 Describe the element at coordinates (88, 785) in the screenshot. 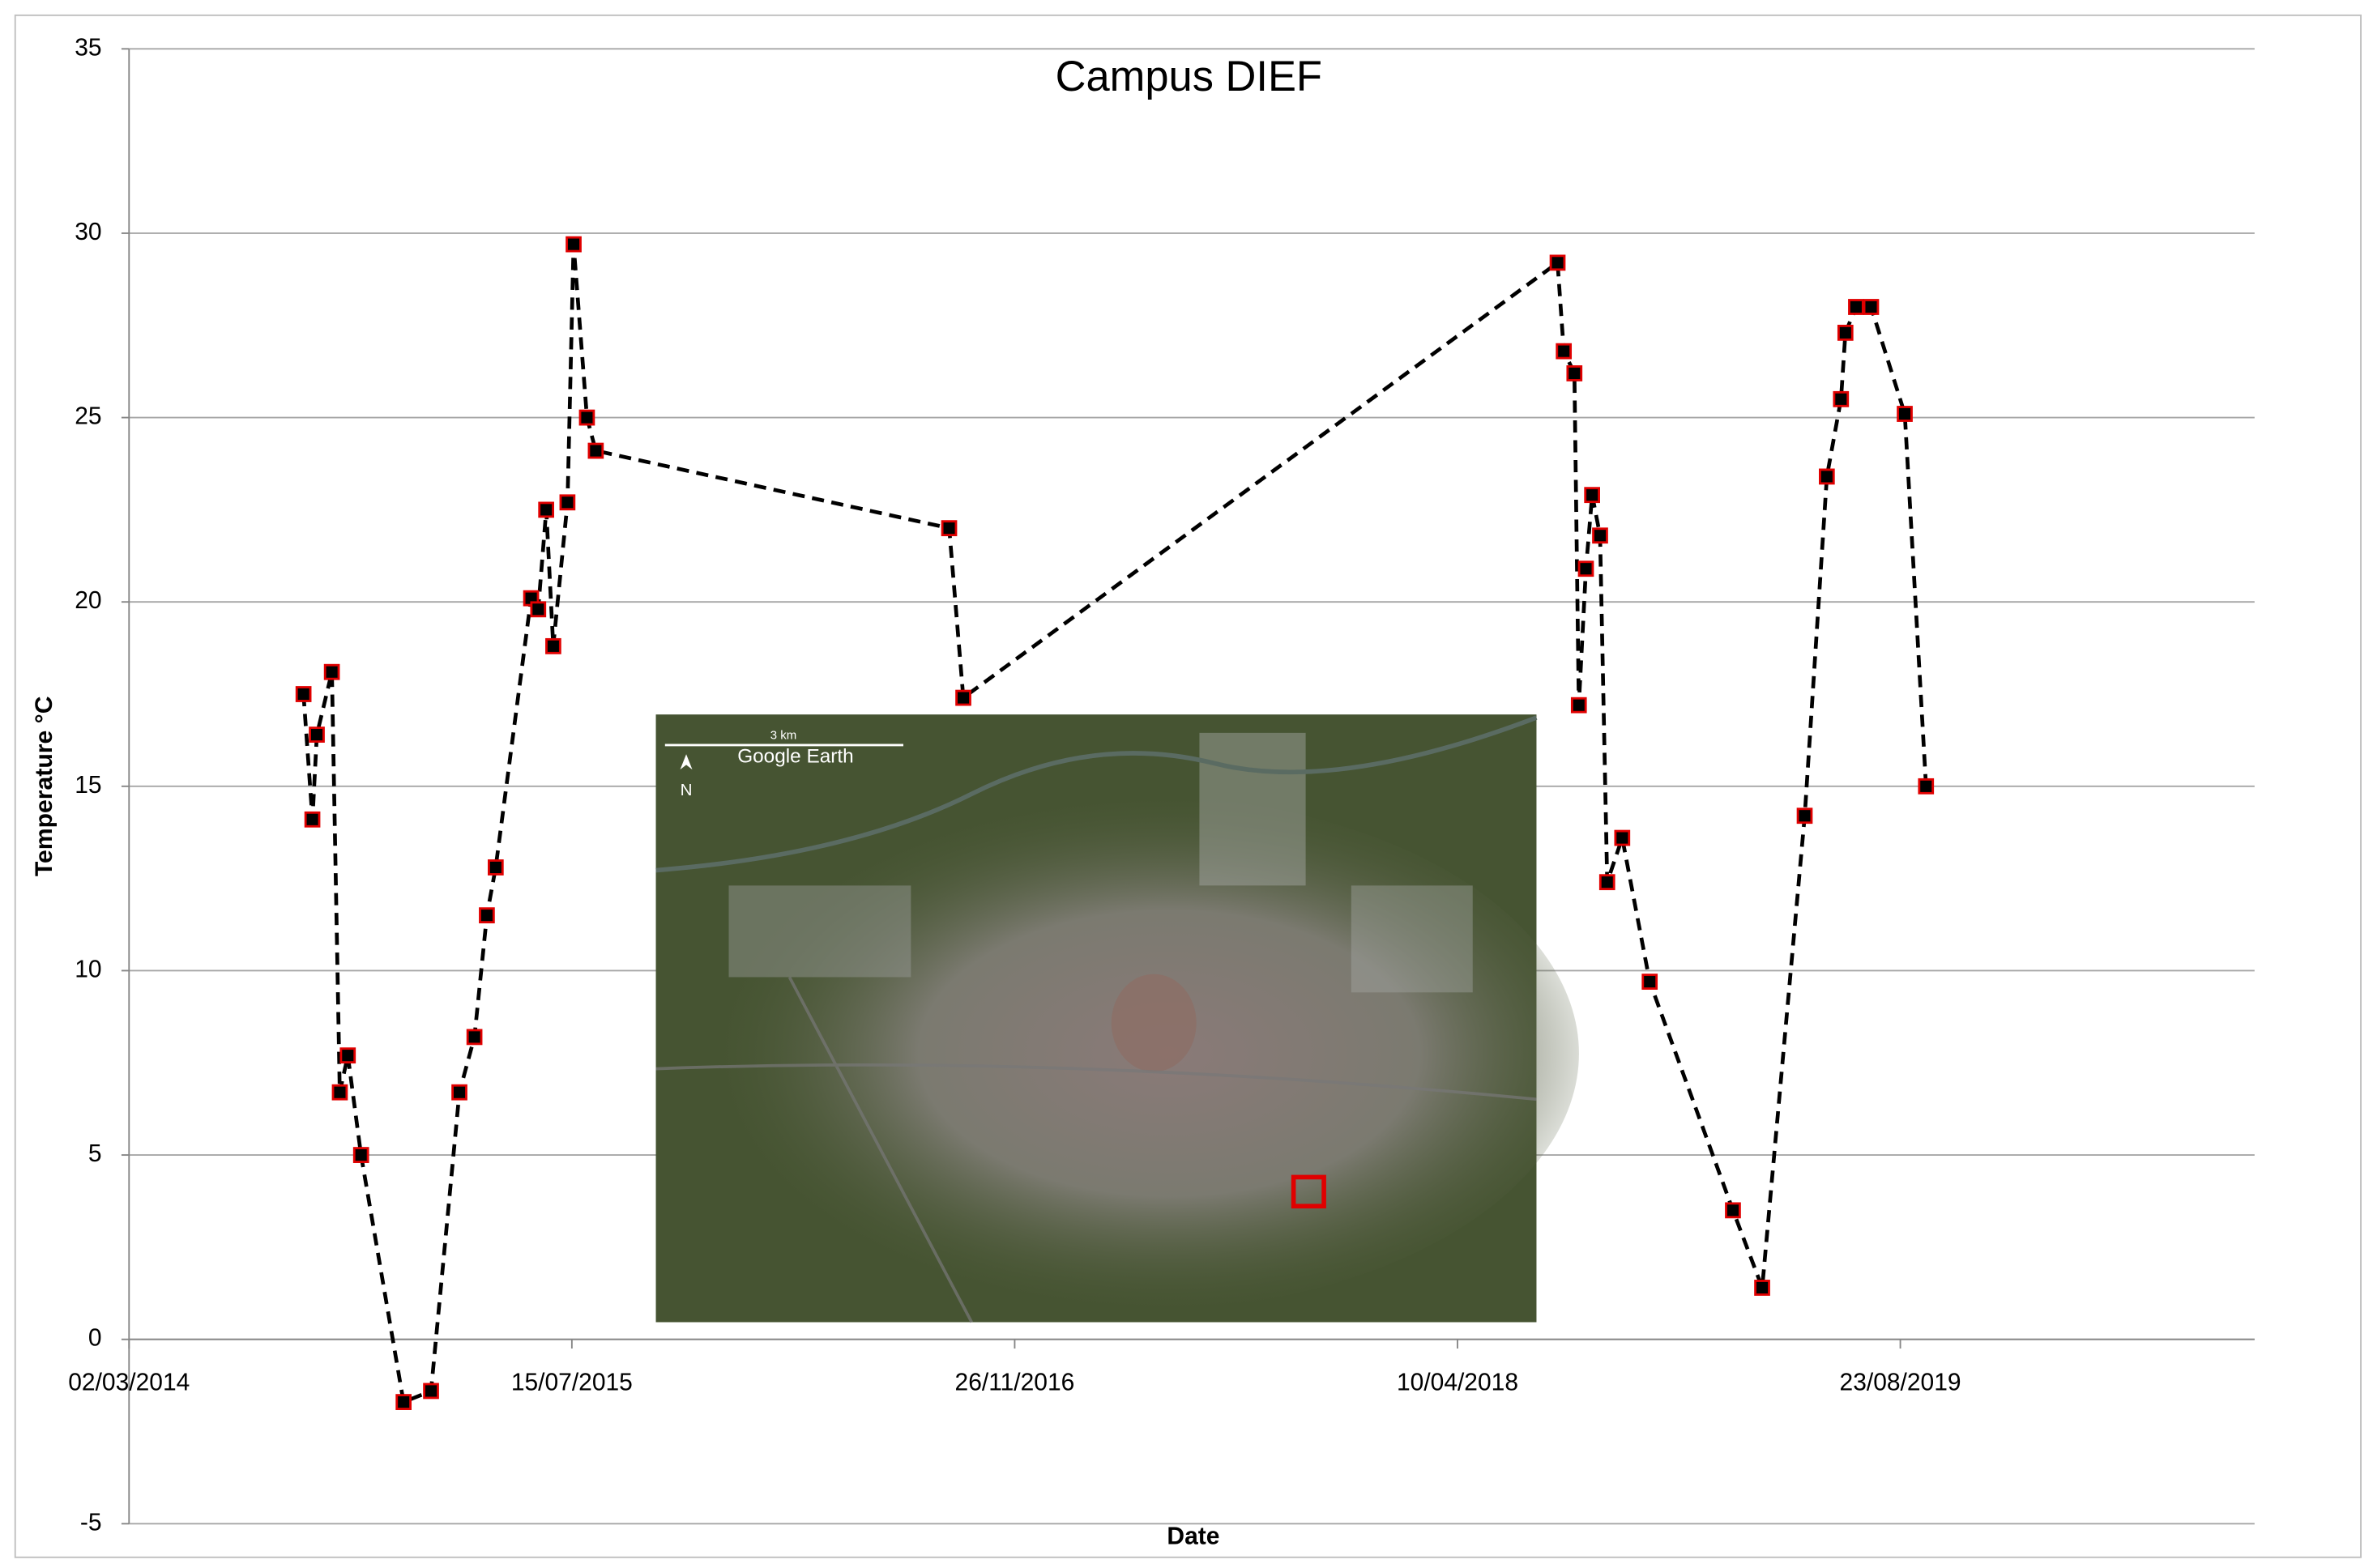

I see `y-tick-label: 15` at that location.